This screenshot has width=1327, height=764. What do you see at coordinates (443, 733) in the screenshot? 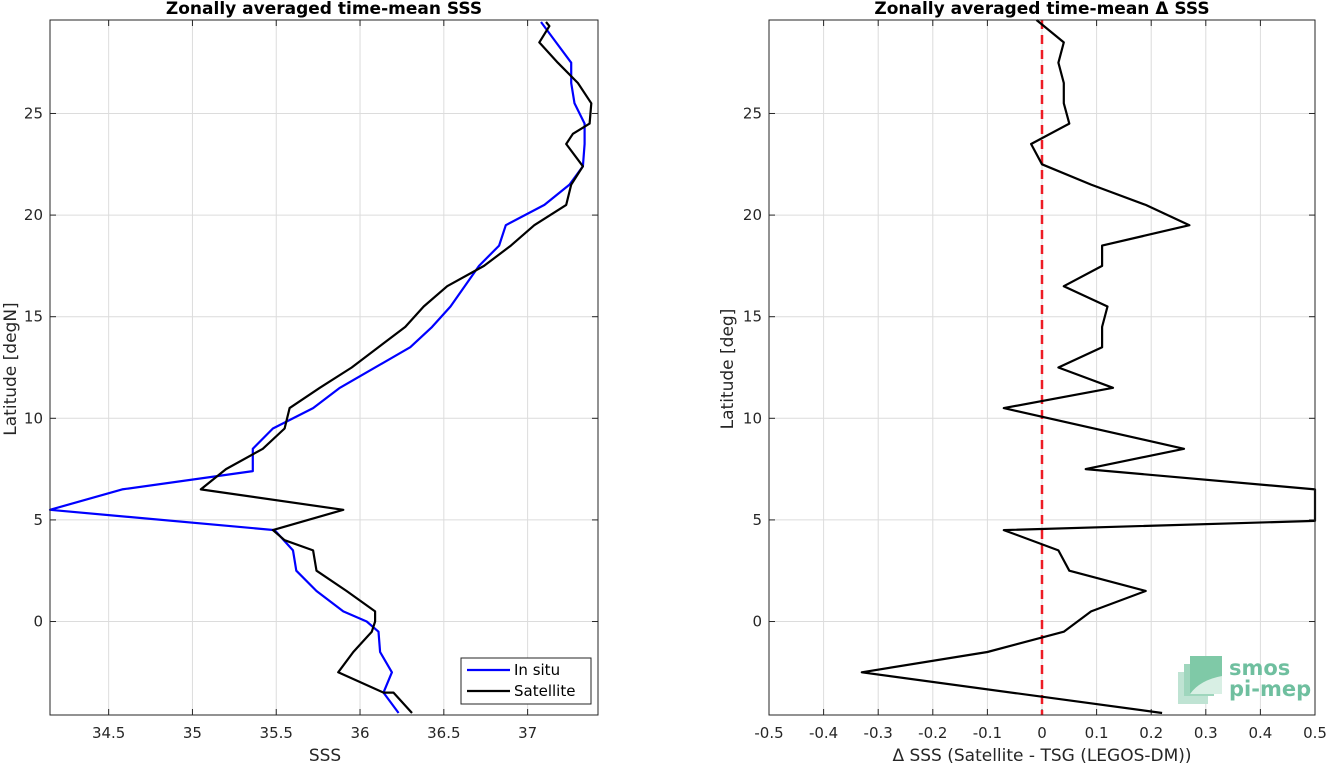
I see `sss-x-tick-label: 36.5` at bounding box center [443, 733].